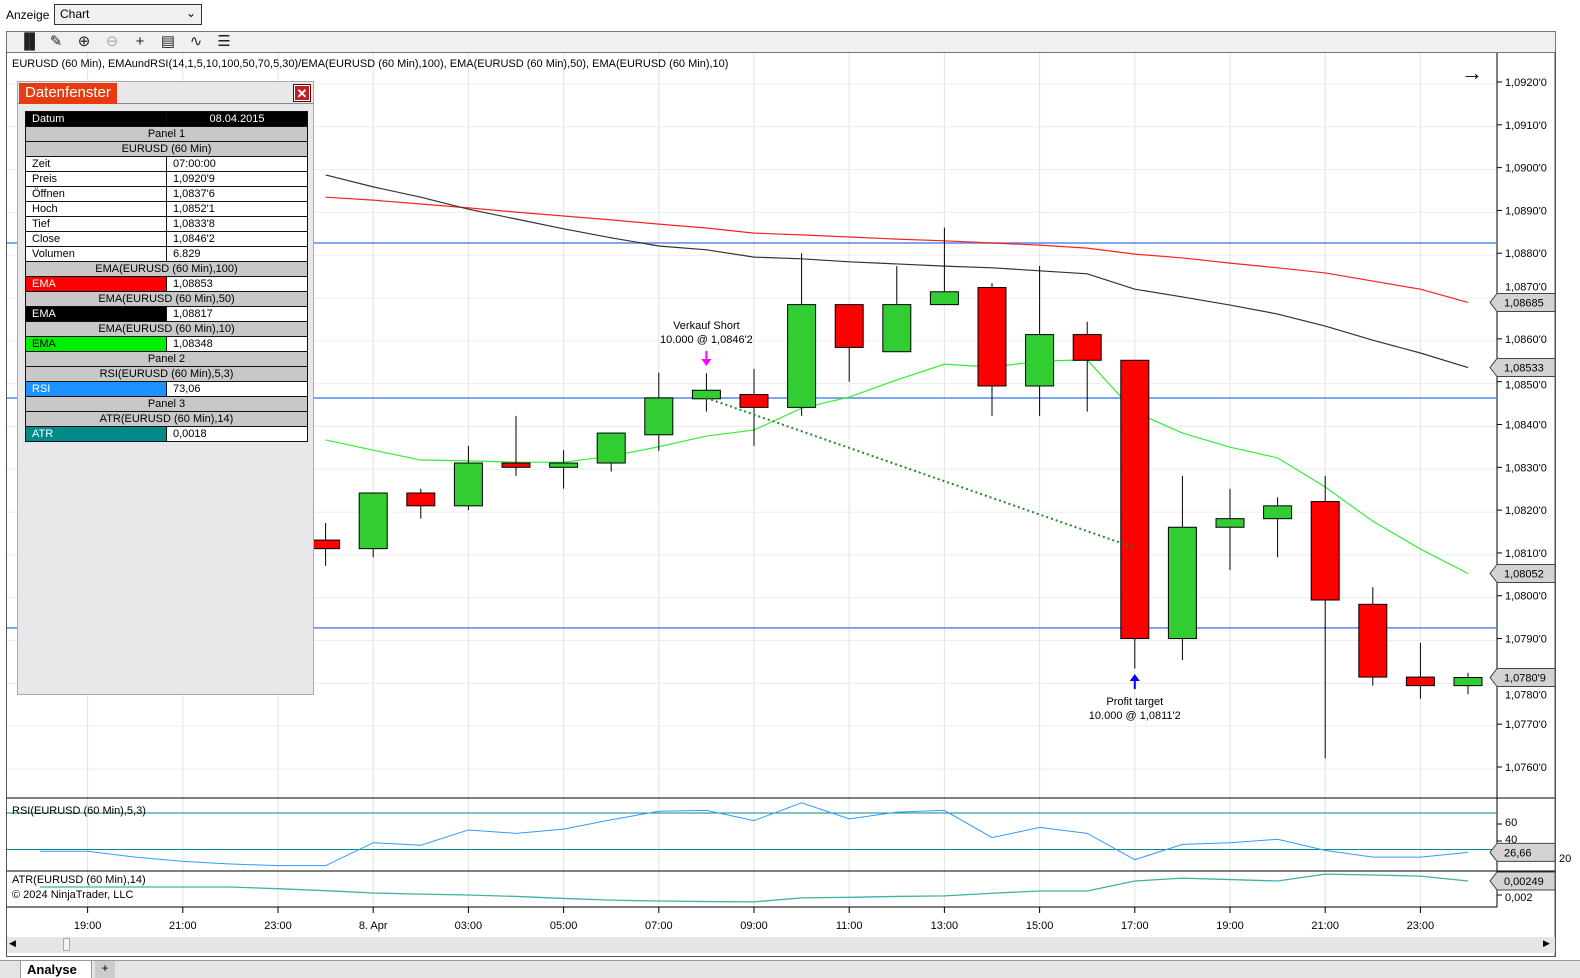 The height and width of the screenshot is (978, 1580). I want to click on time-label: 05:00, so click(564, 926).